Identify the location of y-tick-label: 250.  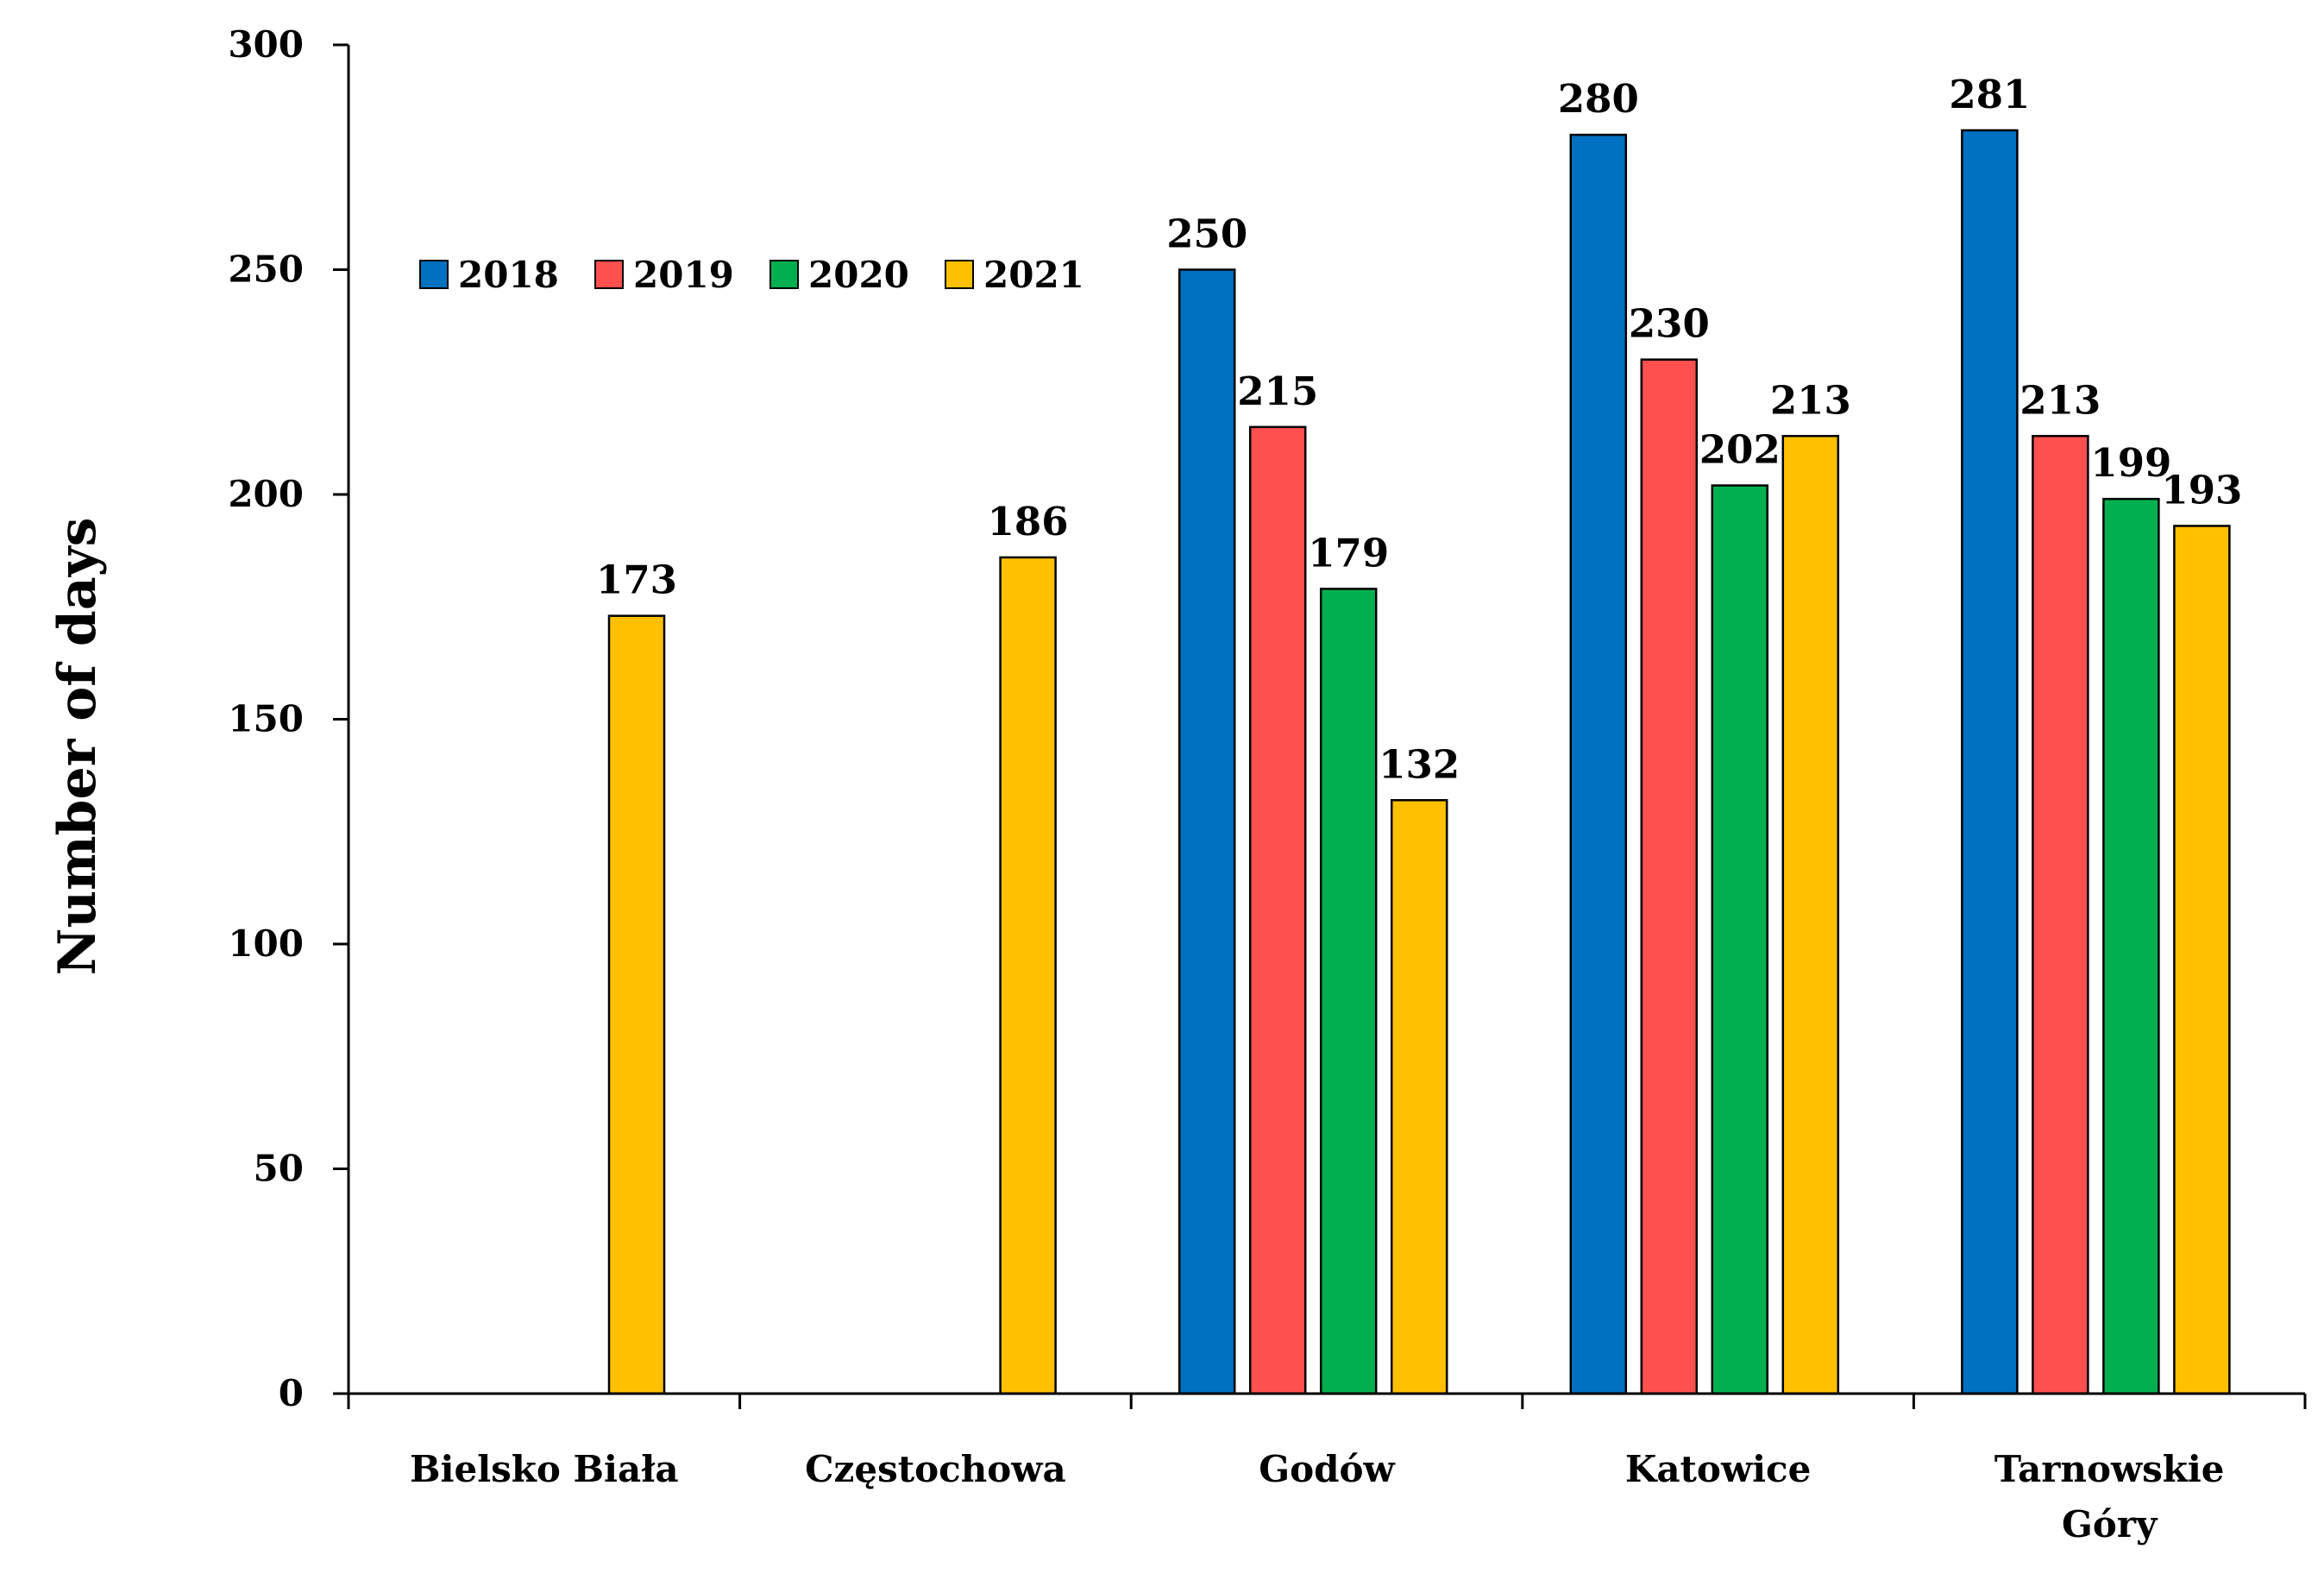
(266, 270).